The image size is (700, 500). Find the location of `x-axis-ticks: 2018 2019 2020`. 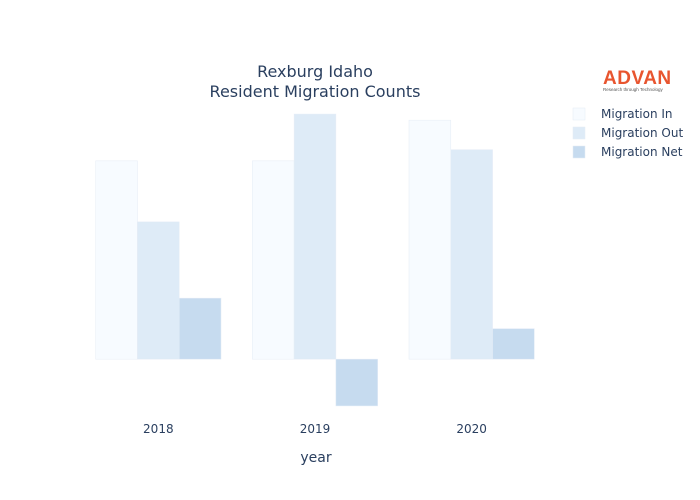

x-axis-ticks: 2018 2019 2020 is located at coordinates (315, 429).